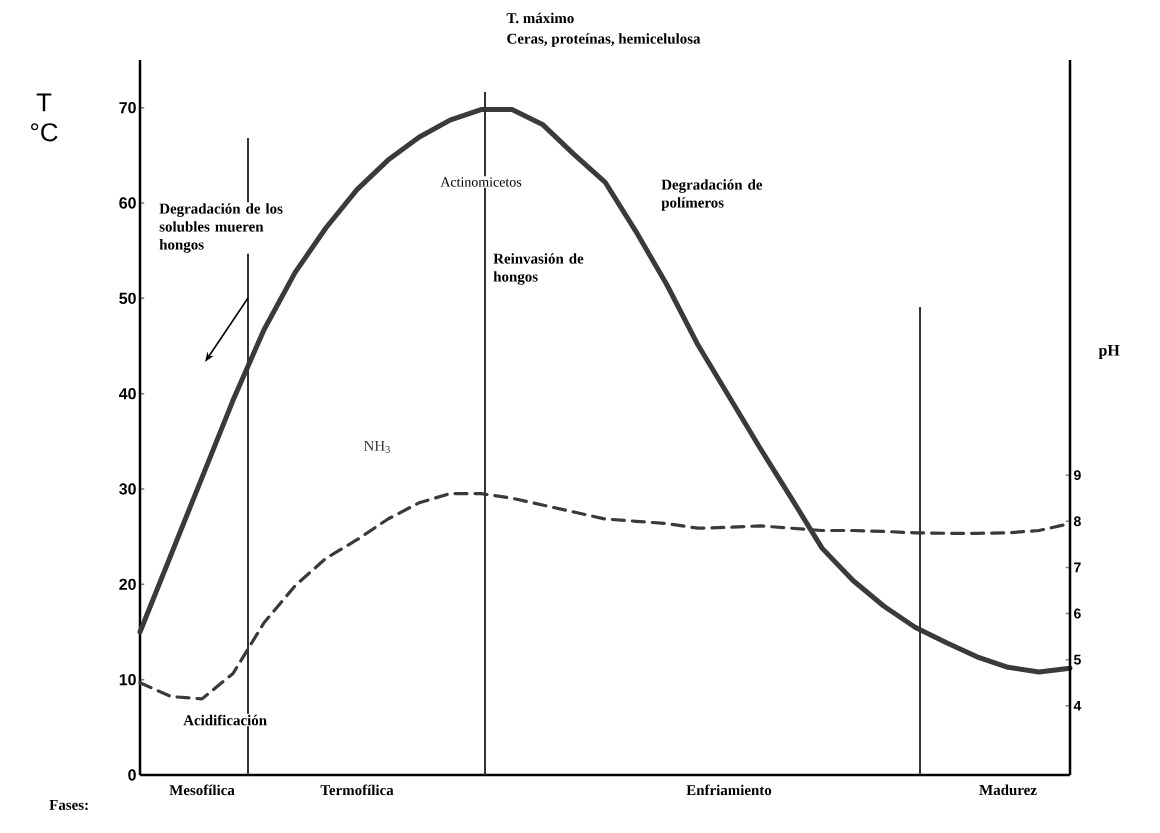  What do you see at coordinates (1077, 613) in the screenshot?
I see `y2-tick-label: 6` at bounding box center [1077, 613].